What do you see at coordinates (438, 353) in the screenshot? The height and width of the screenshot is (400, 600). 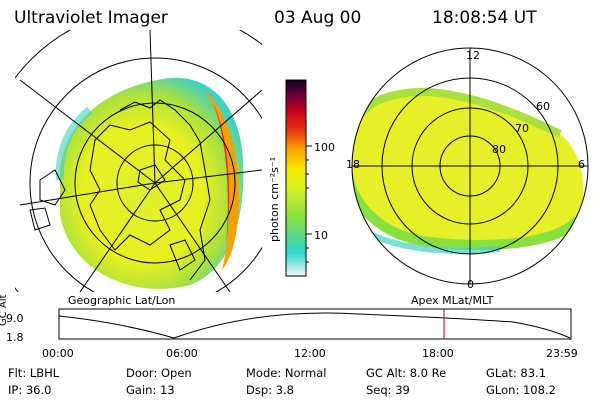 I see `timeline-tick-1800: 18:00` at bounding box center [438, 353].